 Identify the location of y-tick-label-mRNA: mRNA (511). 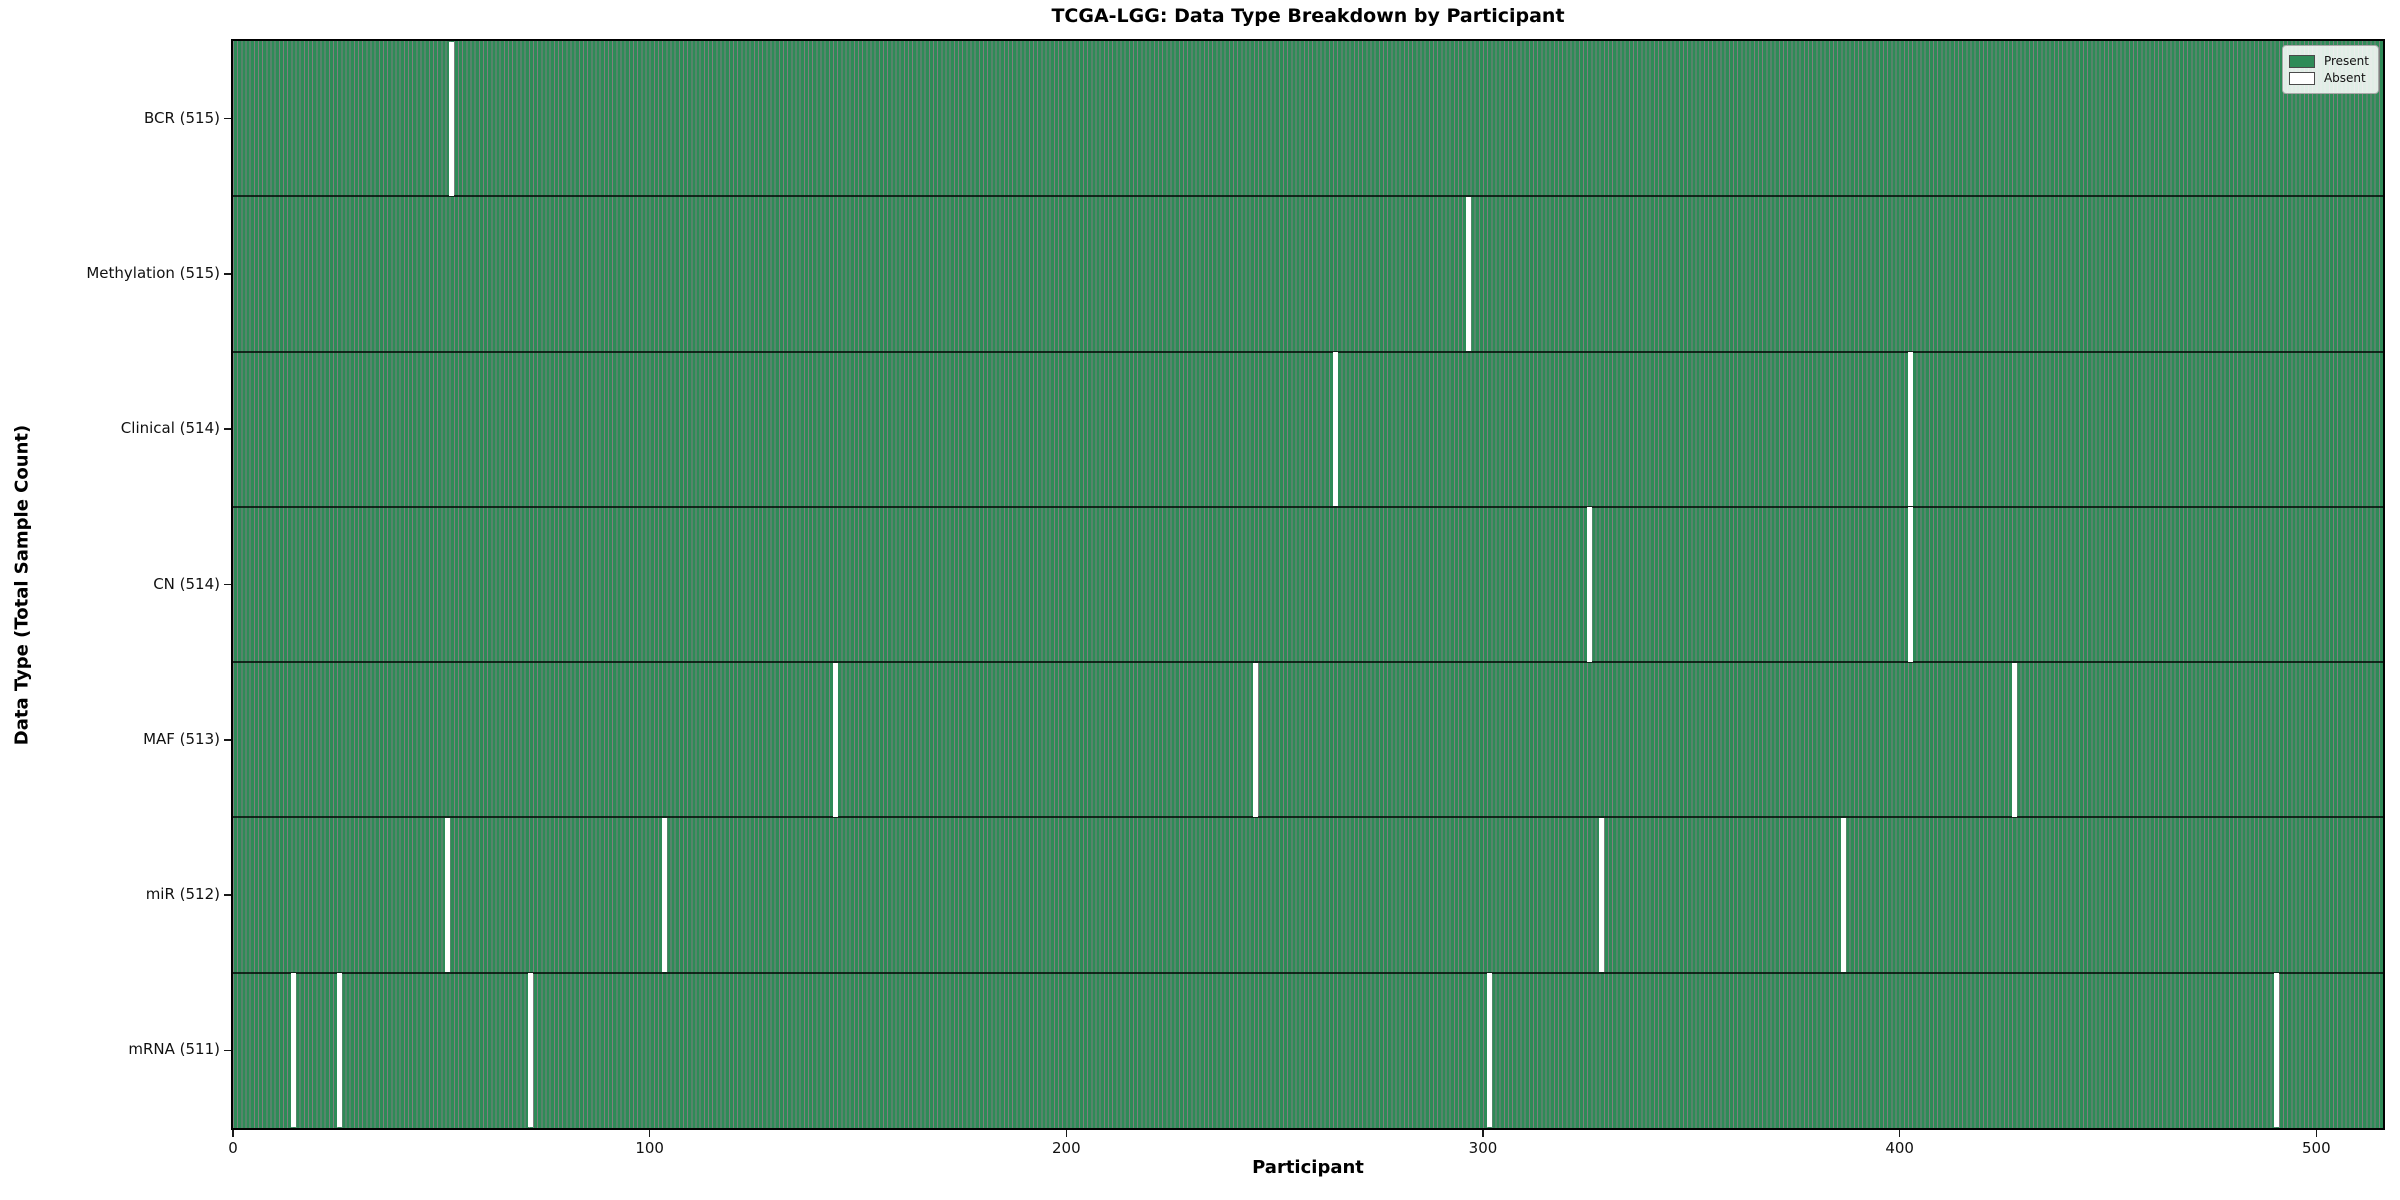
(174, 1049).